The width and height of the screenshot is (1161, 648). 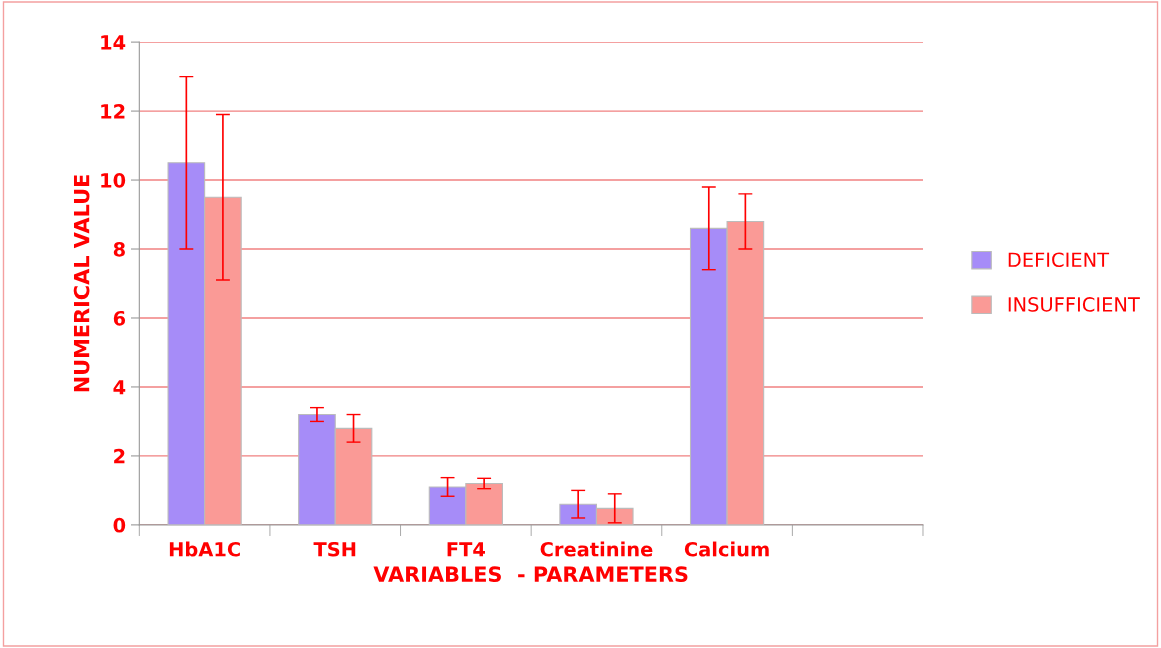 What do you see at coordinates (113, 180) in the screenshot?
I see `y-tick-label: 10` at bounding box center [113, 180].